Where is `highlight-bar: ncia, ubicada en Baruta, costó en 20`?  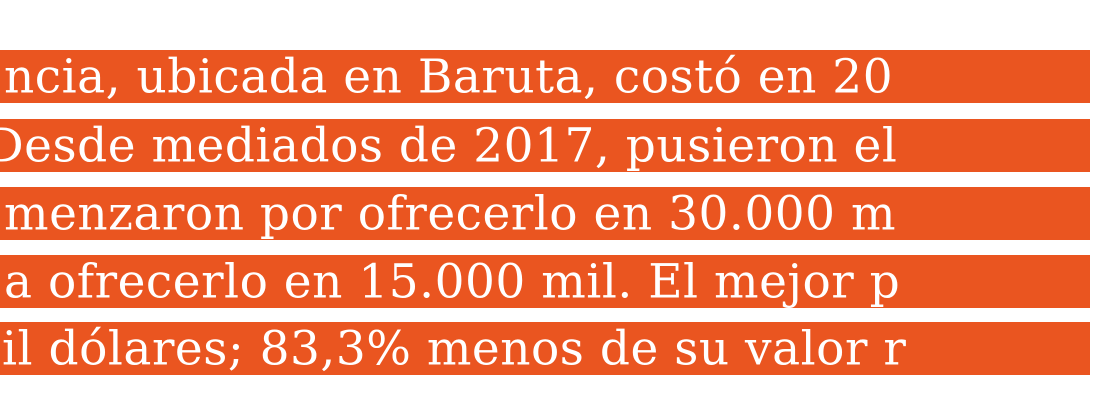
highlight-bar: ncia, ubicada en Baruta, costó en 20 is located at coordinates (545, 76).